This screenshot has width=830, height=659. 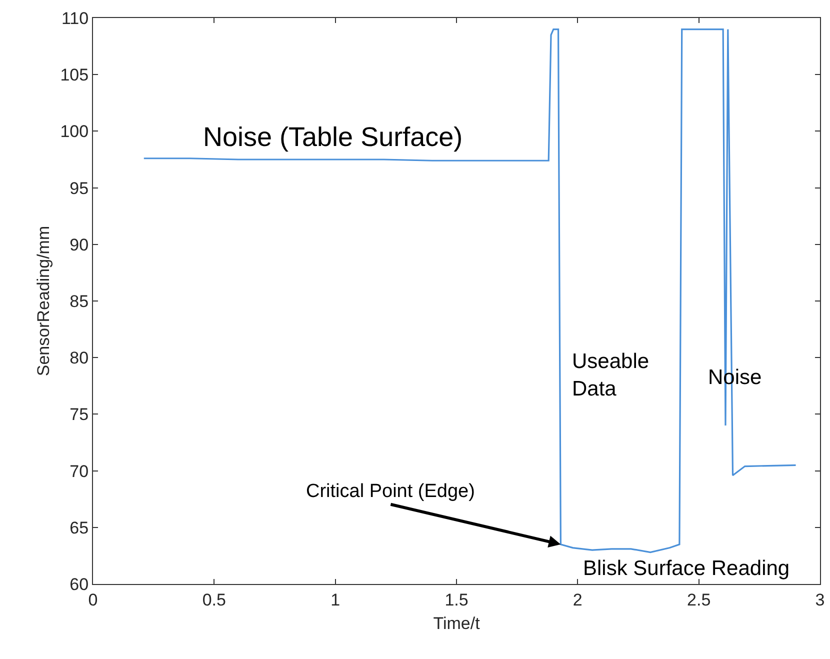 What do you see at coordinates (79, 301) in the screenshot?
I see `y-tick-label: 85` at bounding box center [79, 301].